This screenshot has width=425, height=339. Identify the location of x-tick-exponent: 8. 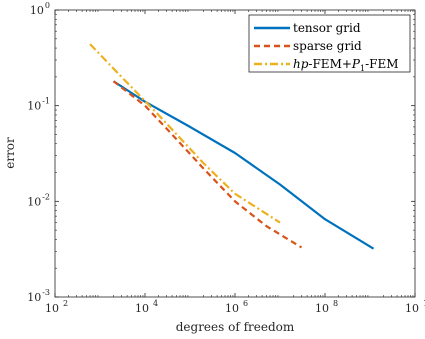
(335, 303).